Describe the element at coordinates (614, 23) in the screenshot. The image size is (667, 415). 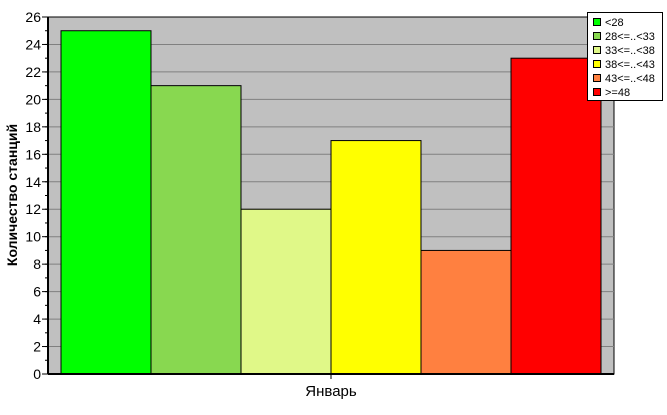
I see `legend-label: <28` at that location.